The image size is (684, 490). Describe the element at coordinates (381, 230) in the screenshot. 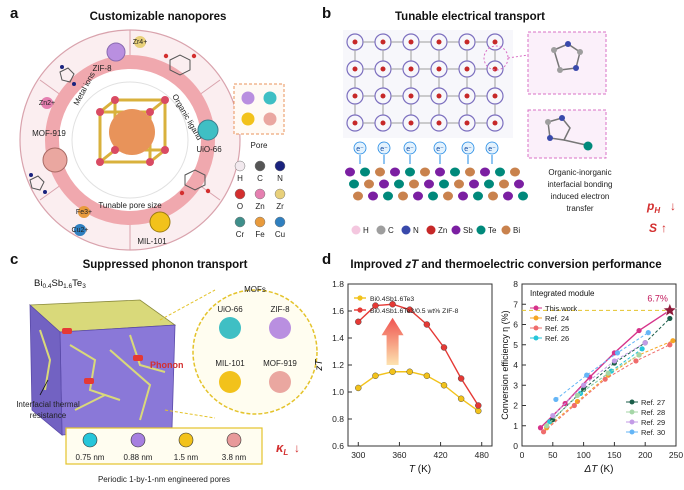

I see `atom-legend-dot-c` at that location.